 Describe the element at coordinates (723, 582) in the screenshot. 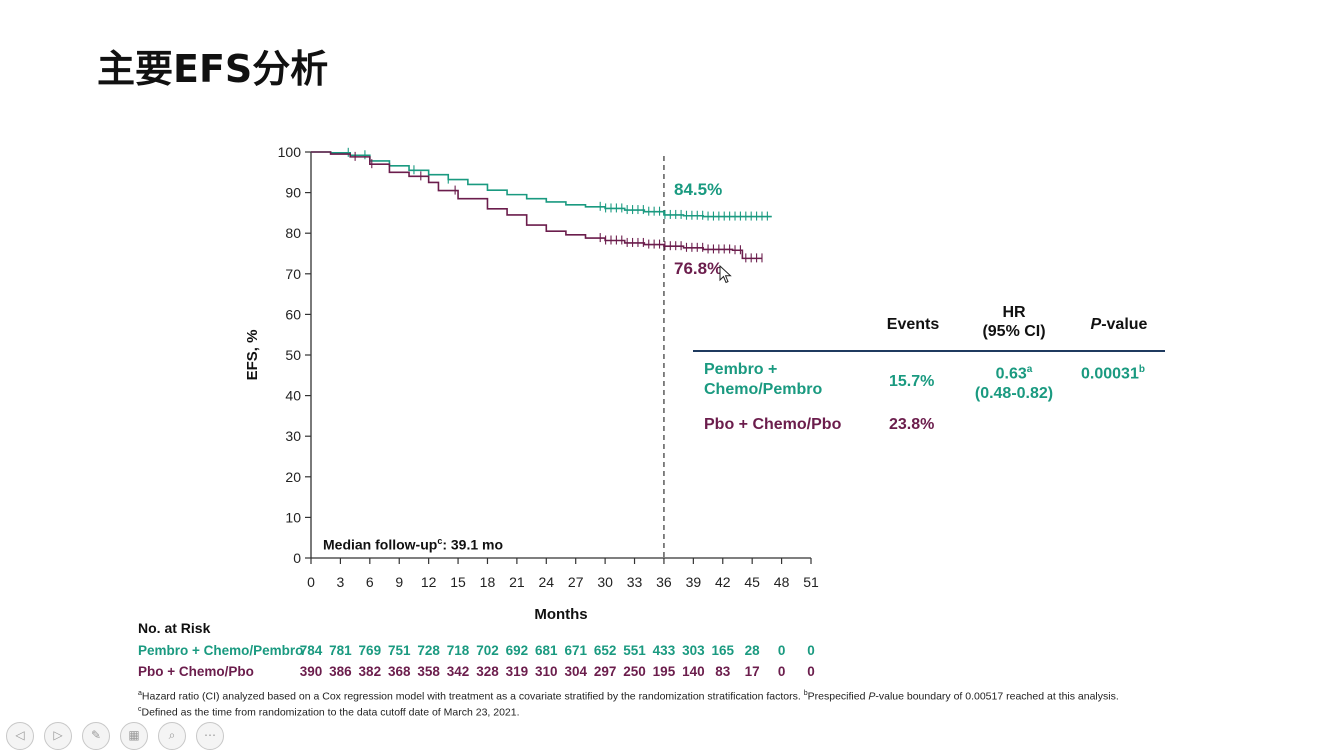

I see `x-tick-label: 42` at that location.